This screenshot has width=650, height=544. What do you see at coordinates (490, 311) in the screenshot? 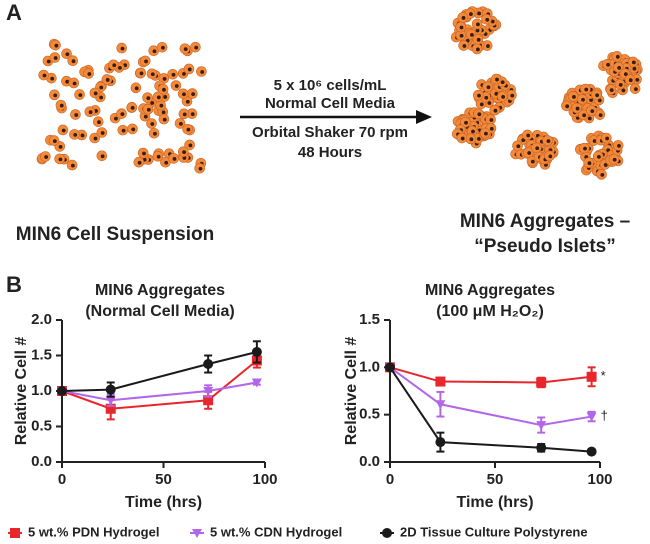
I see `chart-subtitle: (100 μM H₂O₂)` at bounding box center [490, 311].